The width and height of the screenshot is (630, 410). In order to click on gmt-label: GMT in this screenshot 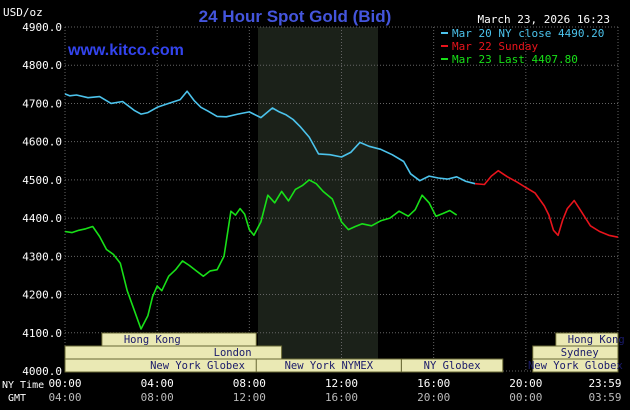, I will do `click(17, 398)`.